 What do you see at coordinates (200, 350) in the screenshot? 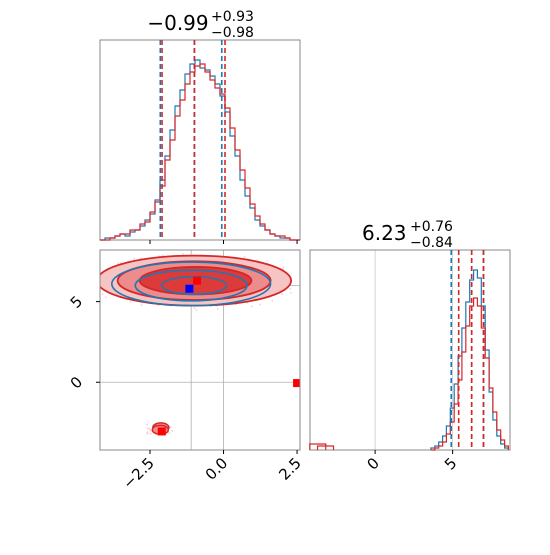
I see `contour-frame` at bounding box center [200, 350].